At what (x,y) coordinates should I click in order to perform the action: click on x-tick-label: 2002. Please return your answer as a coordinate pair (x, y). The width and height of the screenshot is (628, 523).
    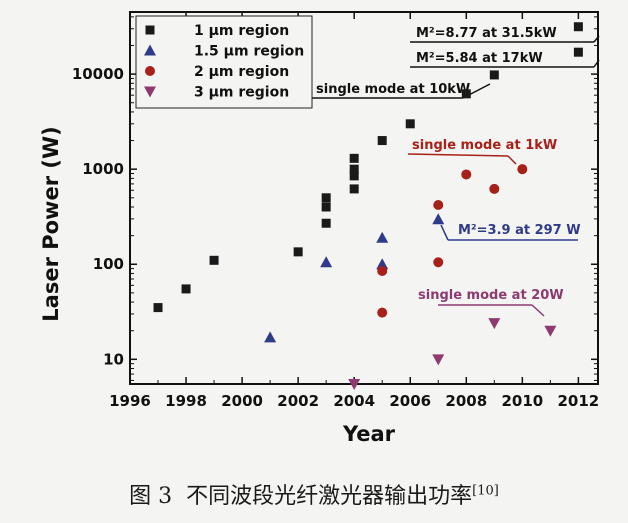
    Looking at the image, I should click on (298, 401).